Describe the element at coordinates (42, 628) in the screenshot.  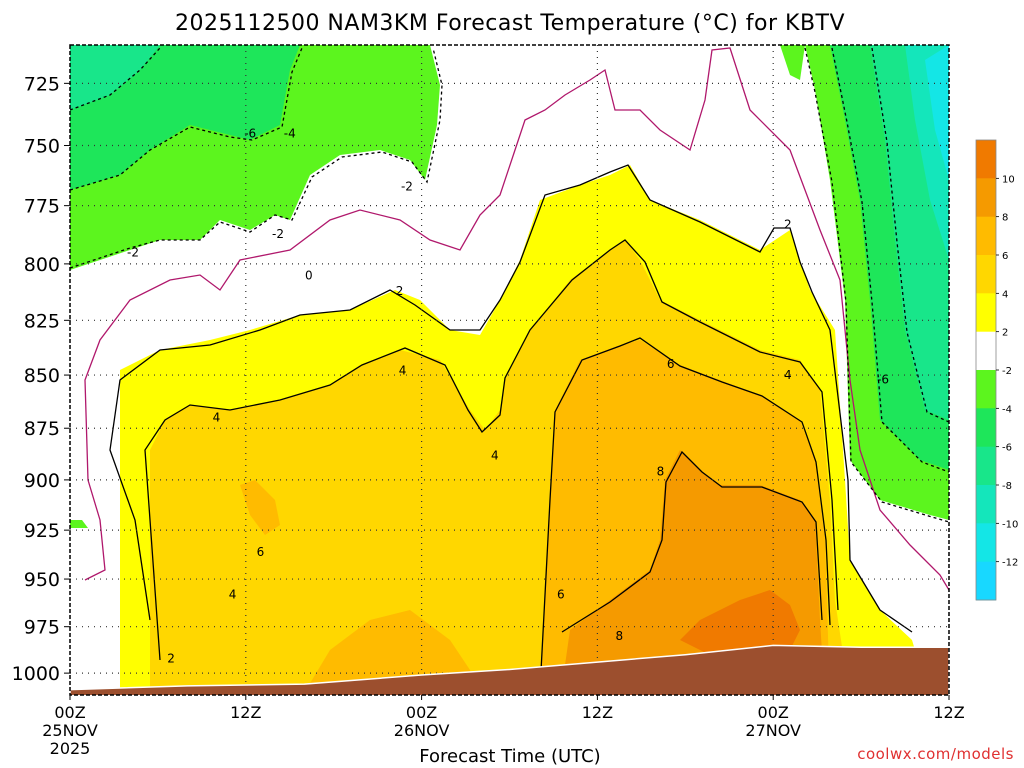
I see `y-tick-label: 975` at that location.